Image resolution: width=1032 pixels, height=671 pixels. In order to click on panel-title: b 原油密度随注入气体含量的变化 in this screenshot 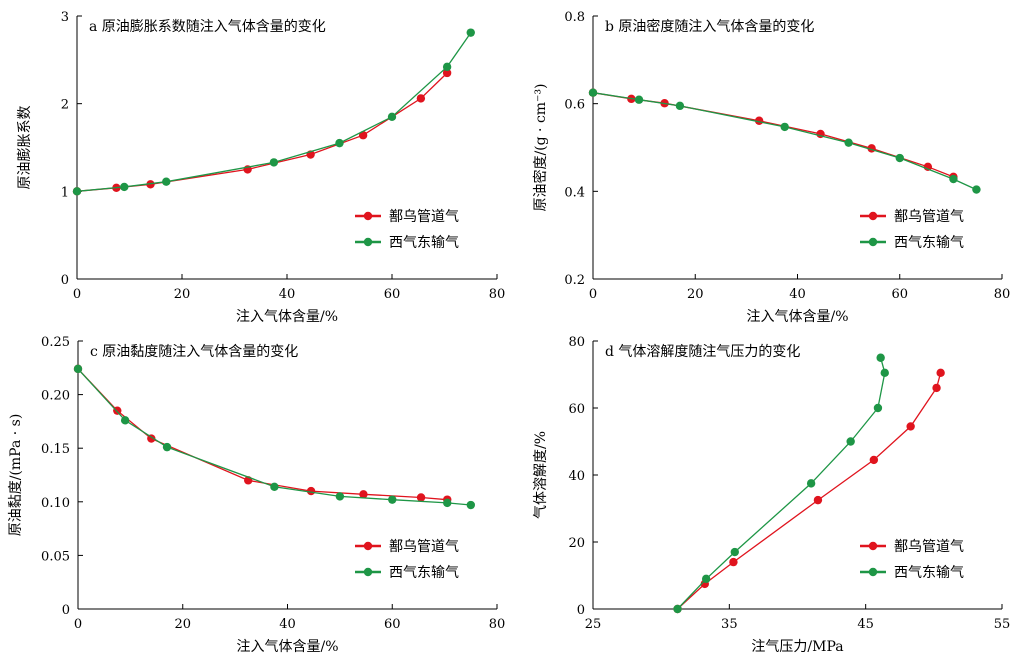, I will do `click(709, 26)`.